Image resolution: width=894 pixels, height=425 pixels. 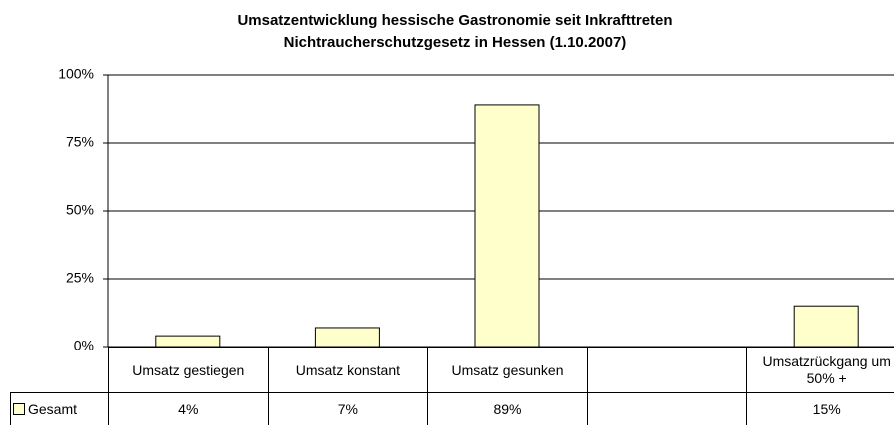 What do you see at coordinates (667, 370) in the screenshot?
I see `category-cell` at bounding box center [667, 370].